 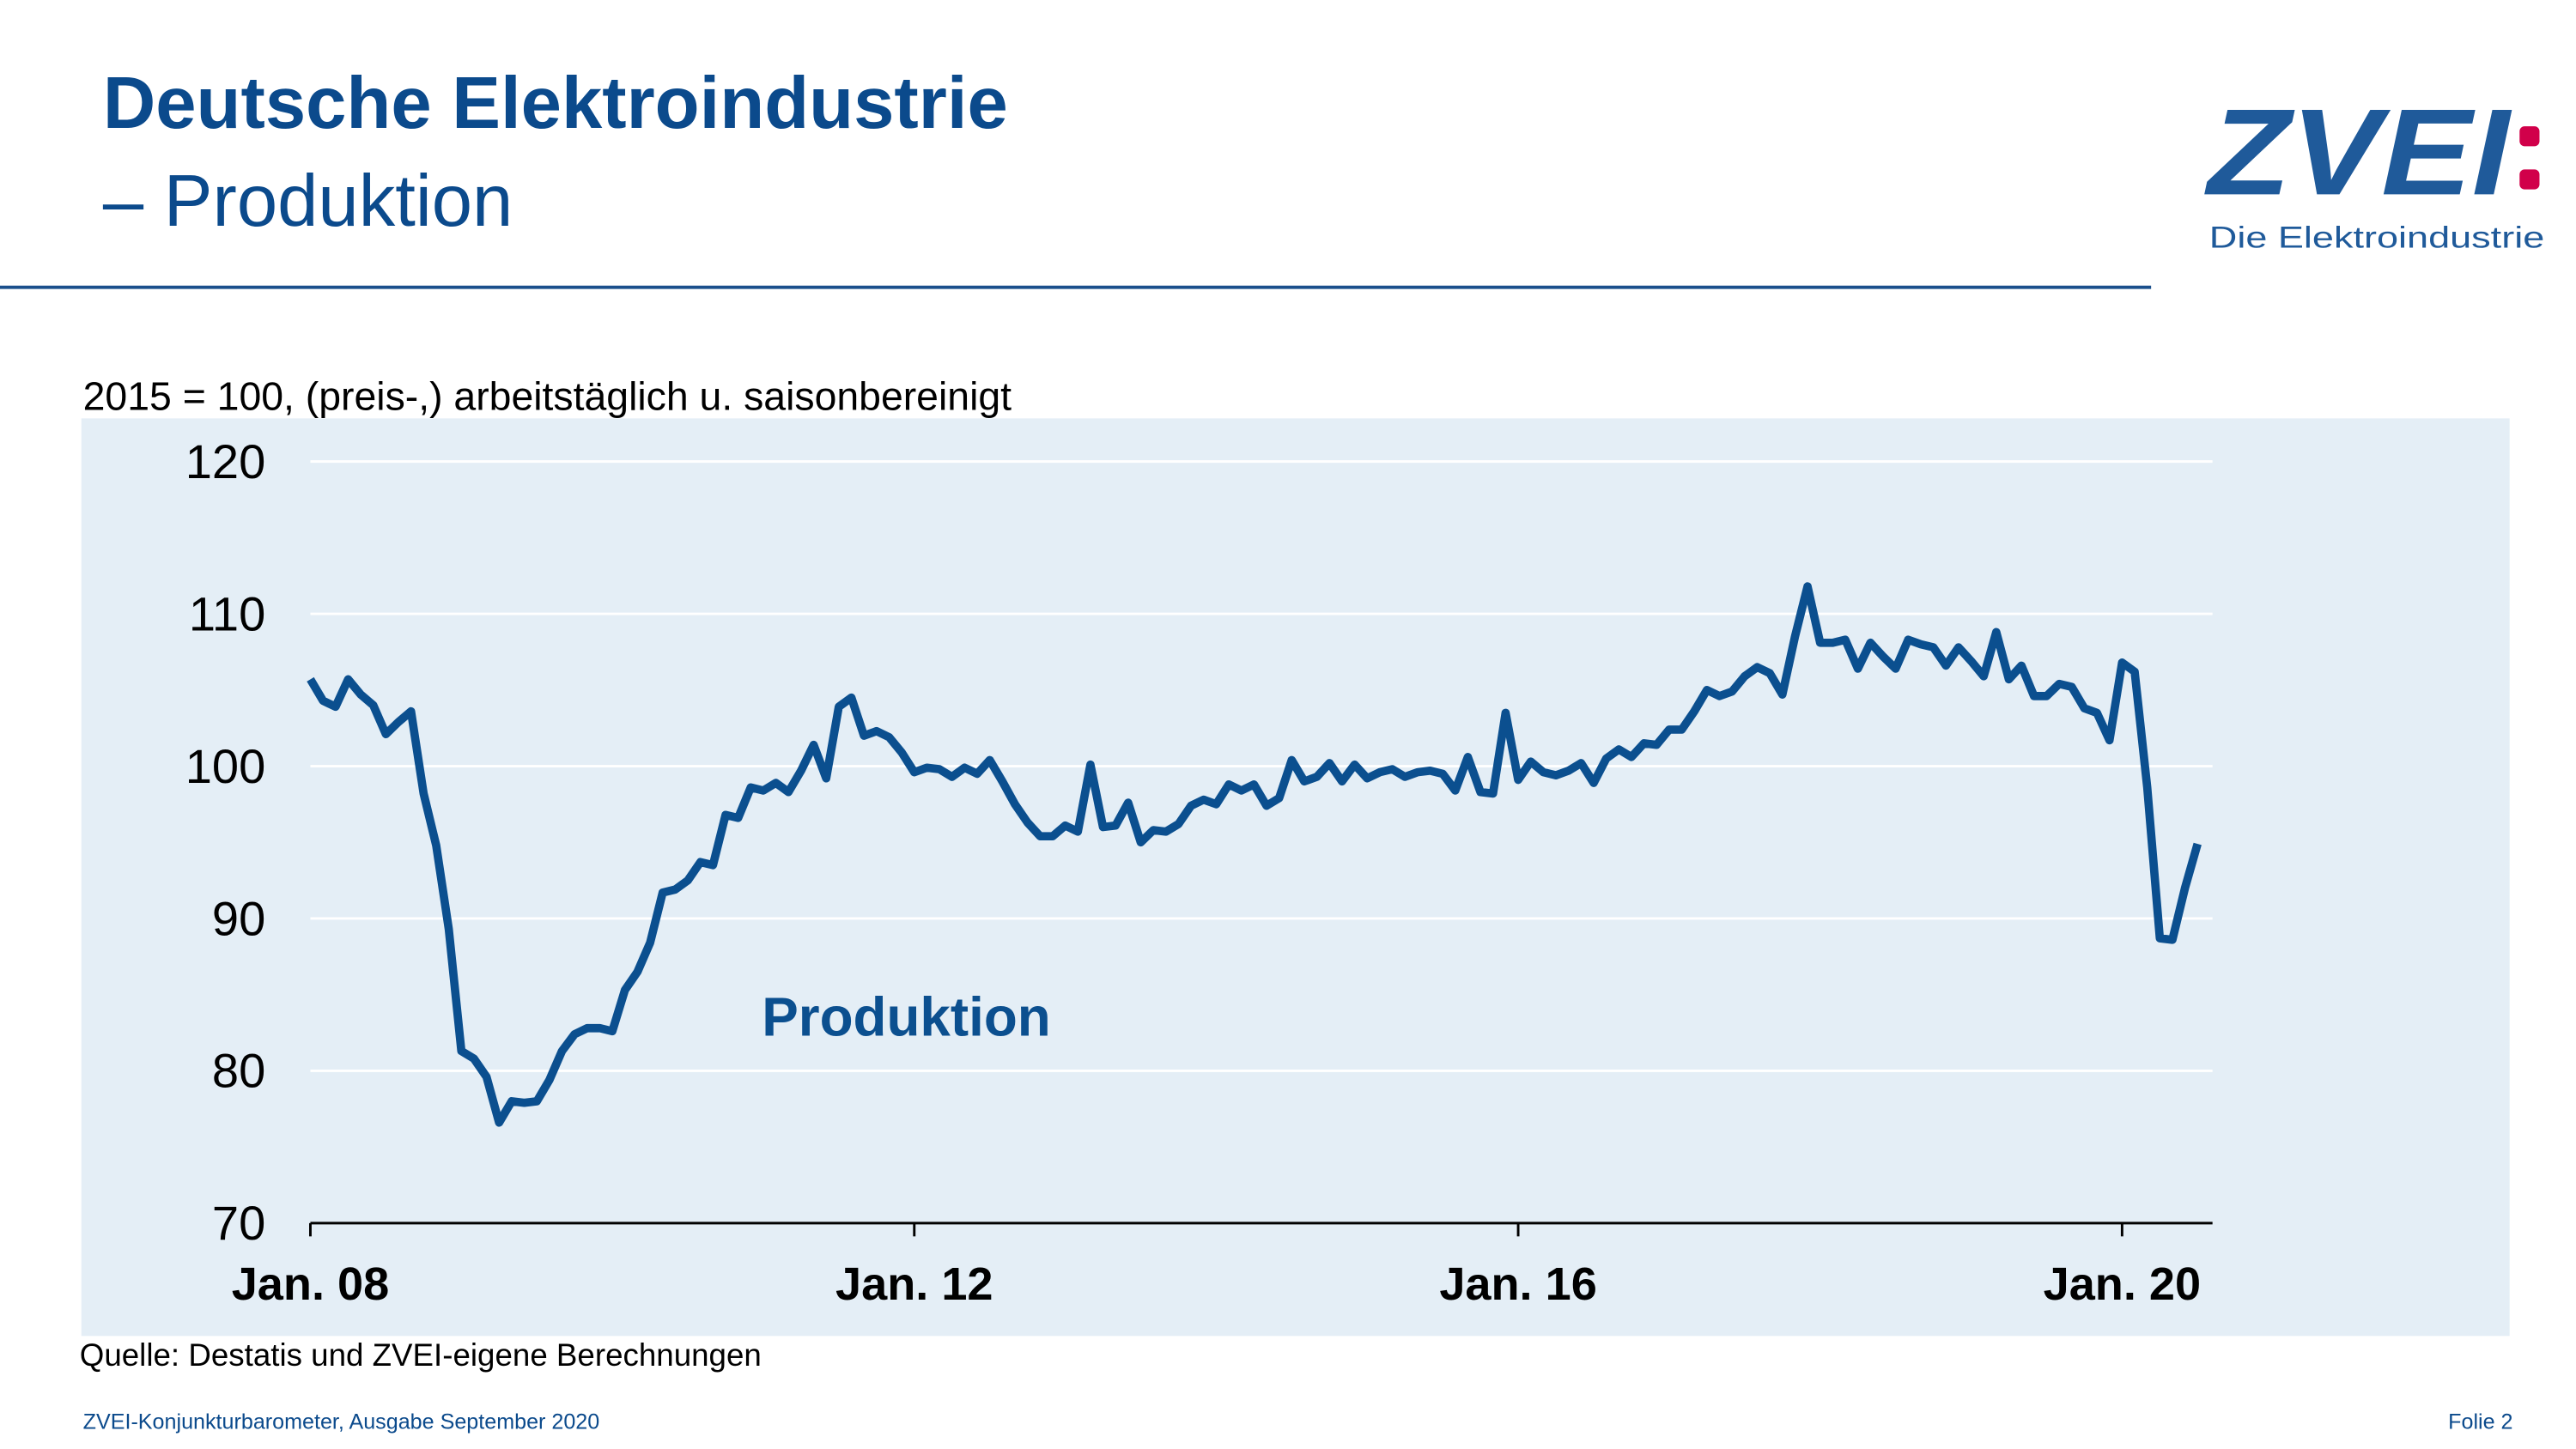 What do you see at coordinates (226, 461) in the screenshot?
I see `y-tick-label: 120` at bounding box center [226, 461].